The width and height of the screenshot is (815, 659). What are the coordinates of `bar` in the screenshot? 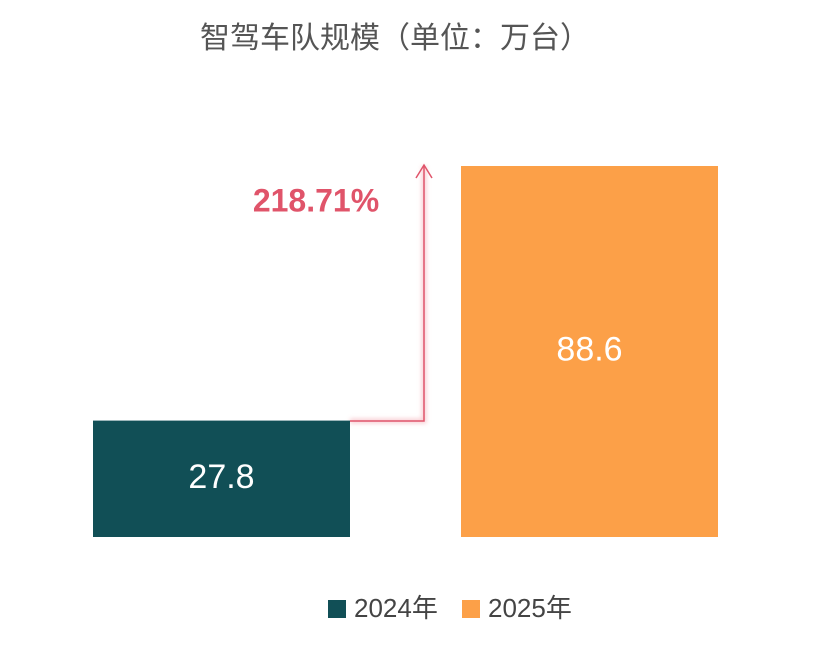 It's located at (221, 478).